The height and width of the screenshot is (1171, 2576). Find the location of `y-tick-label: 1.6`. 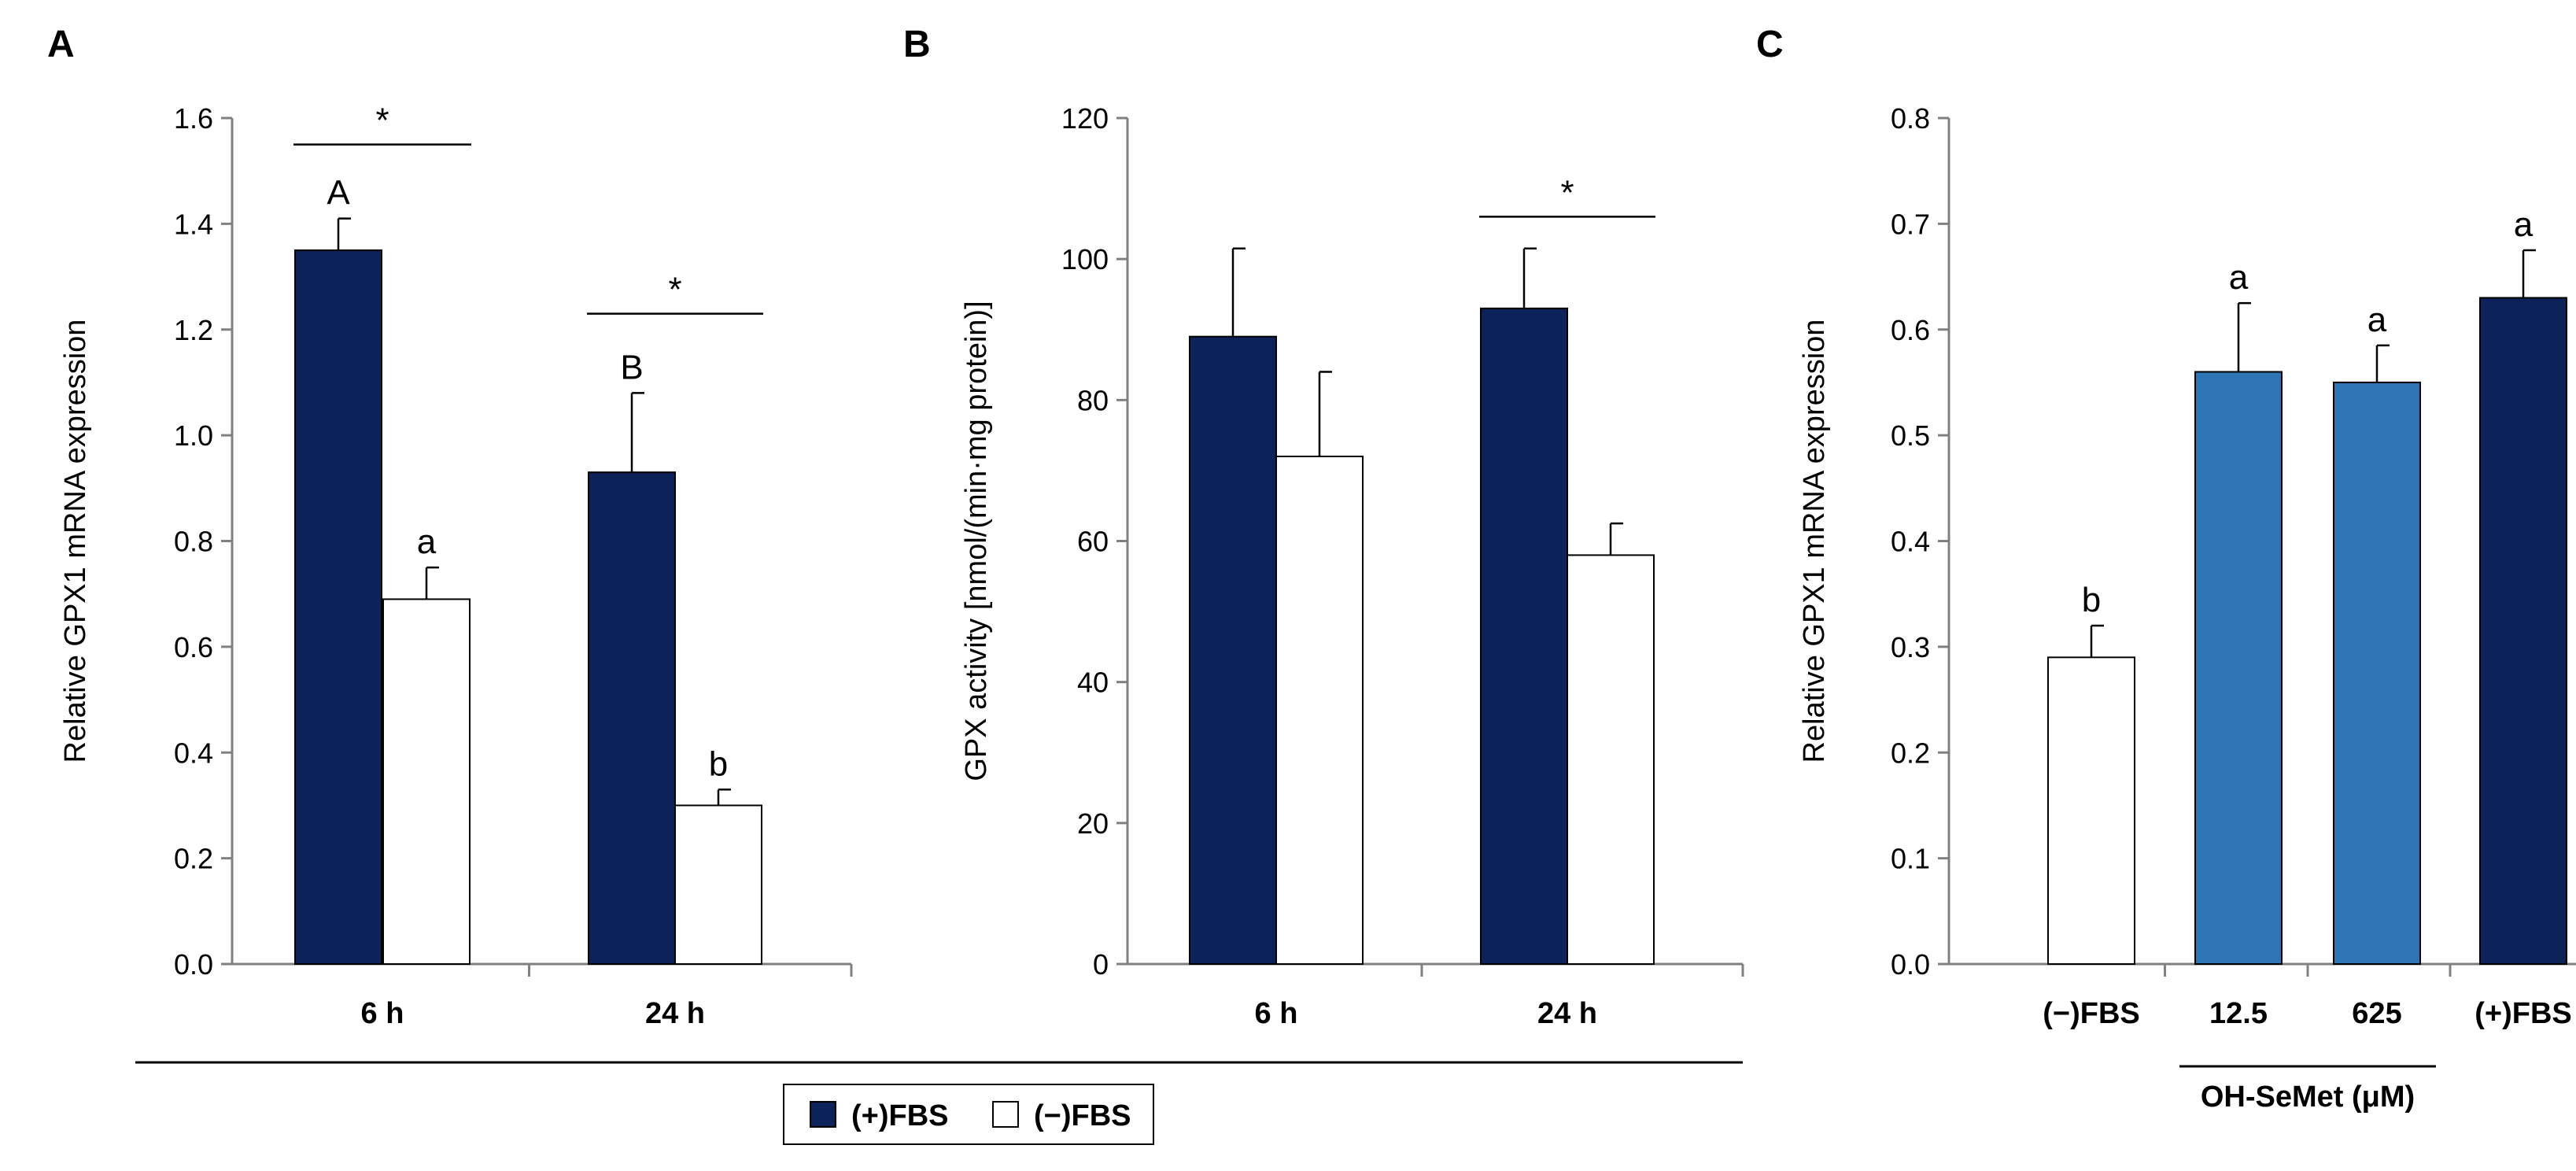

y-tick-label: 1.6 is located at coordinates (193, 118).